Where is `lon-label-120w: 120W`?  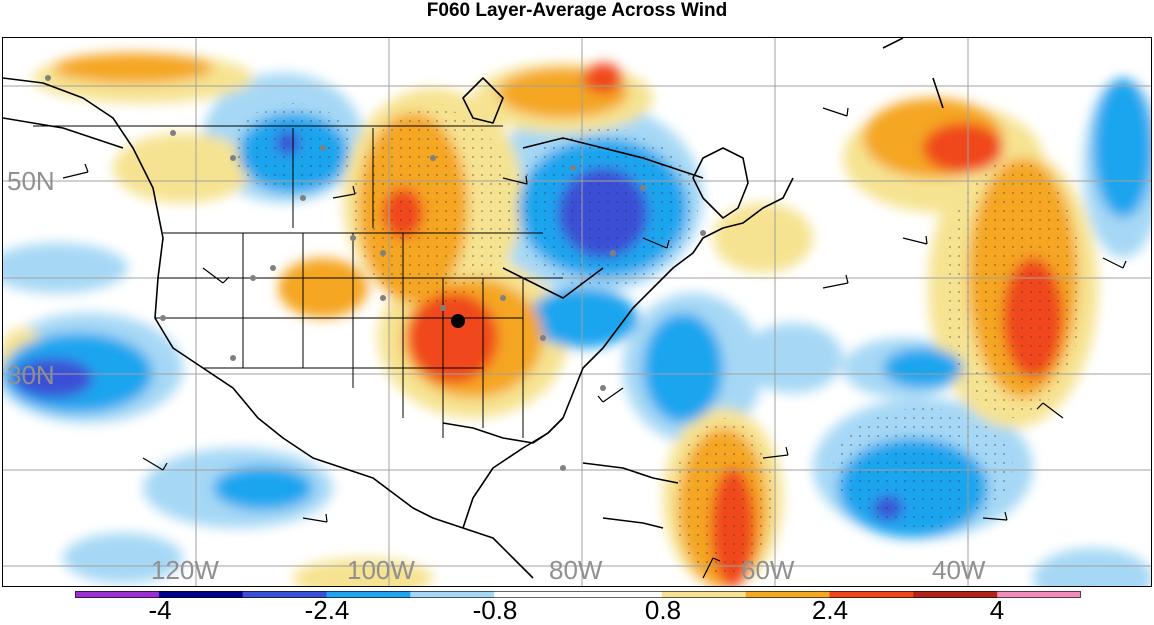
lon-label-120w: 120W is located at coordinates (185, 570).